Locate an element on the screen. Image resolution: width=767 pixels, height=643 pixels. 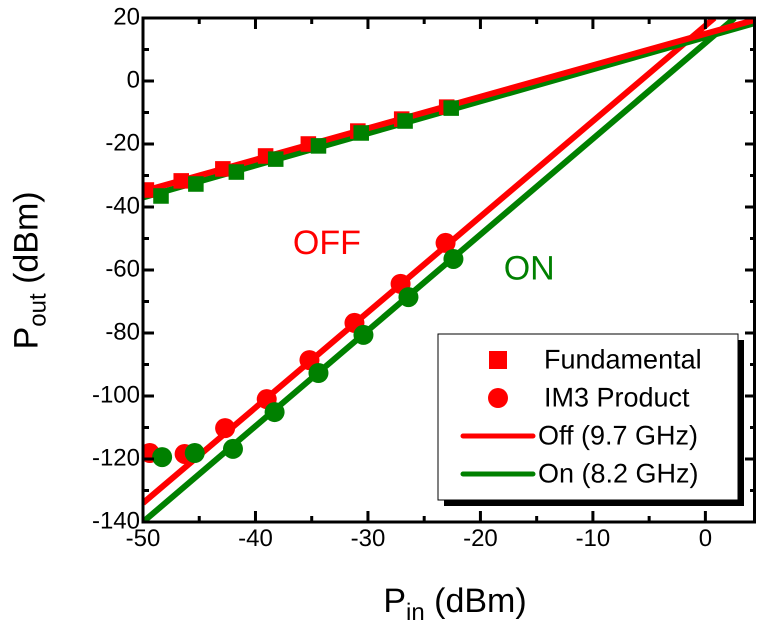
y-tick-label: -40 is located at coordinates (122, 206).